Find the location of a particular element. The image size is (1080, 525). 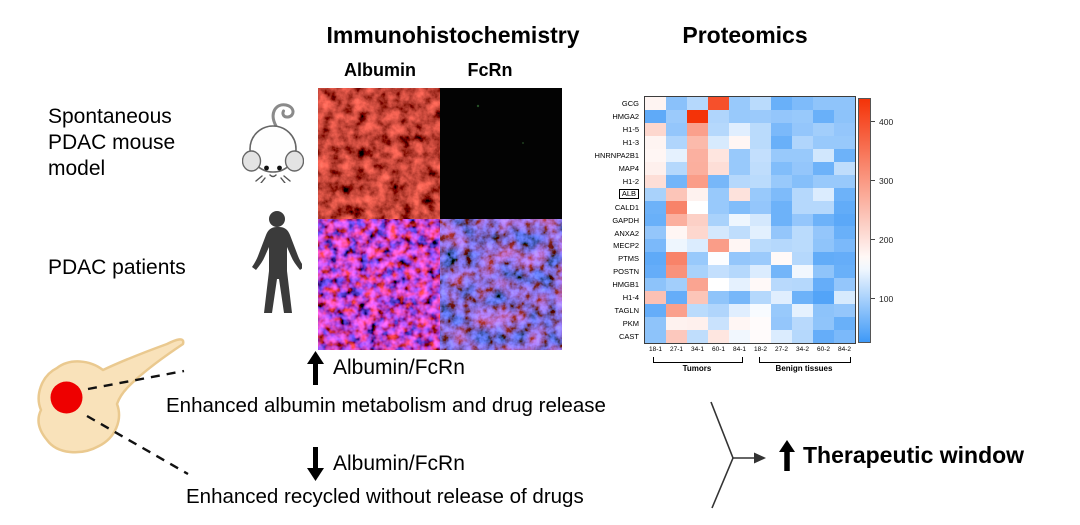

heatmap-row-label: GAPDH is located at coordinates (625, 220).